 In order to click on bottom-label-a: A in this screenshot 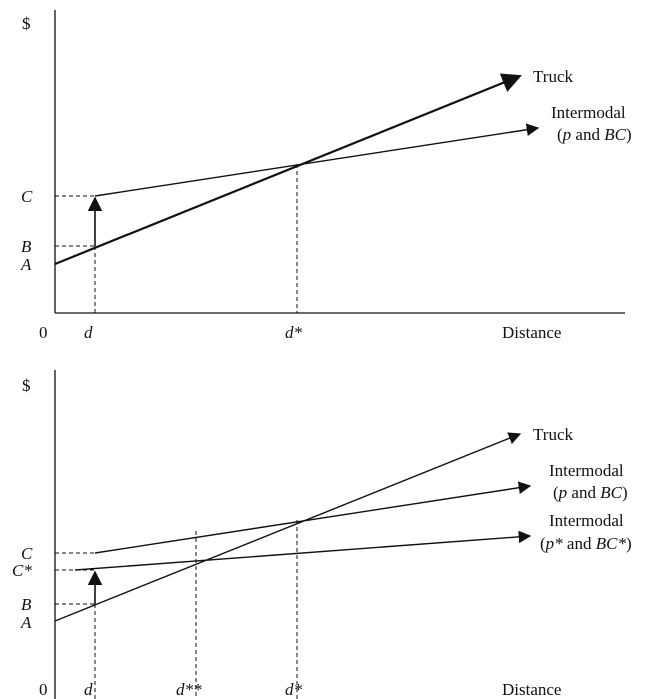, I will do `click(26, 622)`.